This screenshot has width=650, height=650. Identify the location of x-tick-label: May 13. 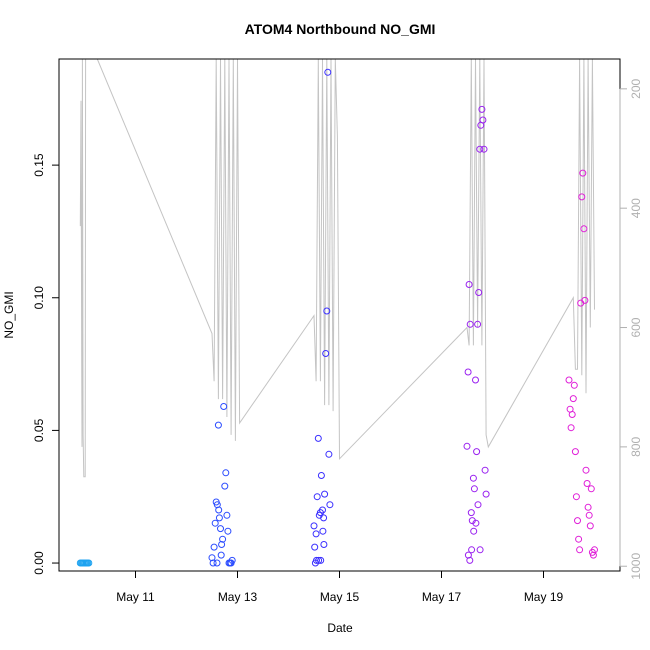
(238, 597).